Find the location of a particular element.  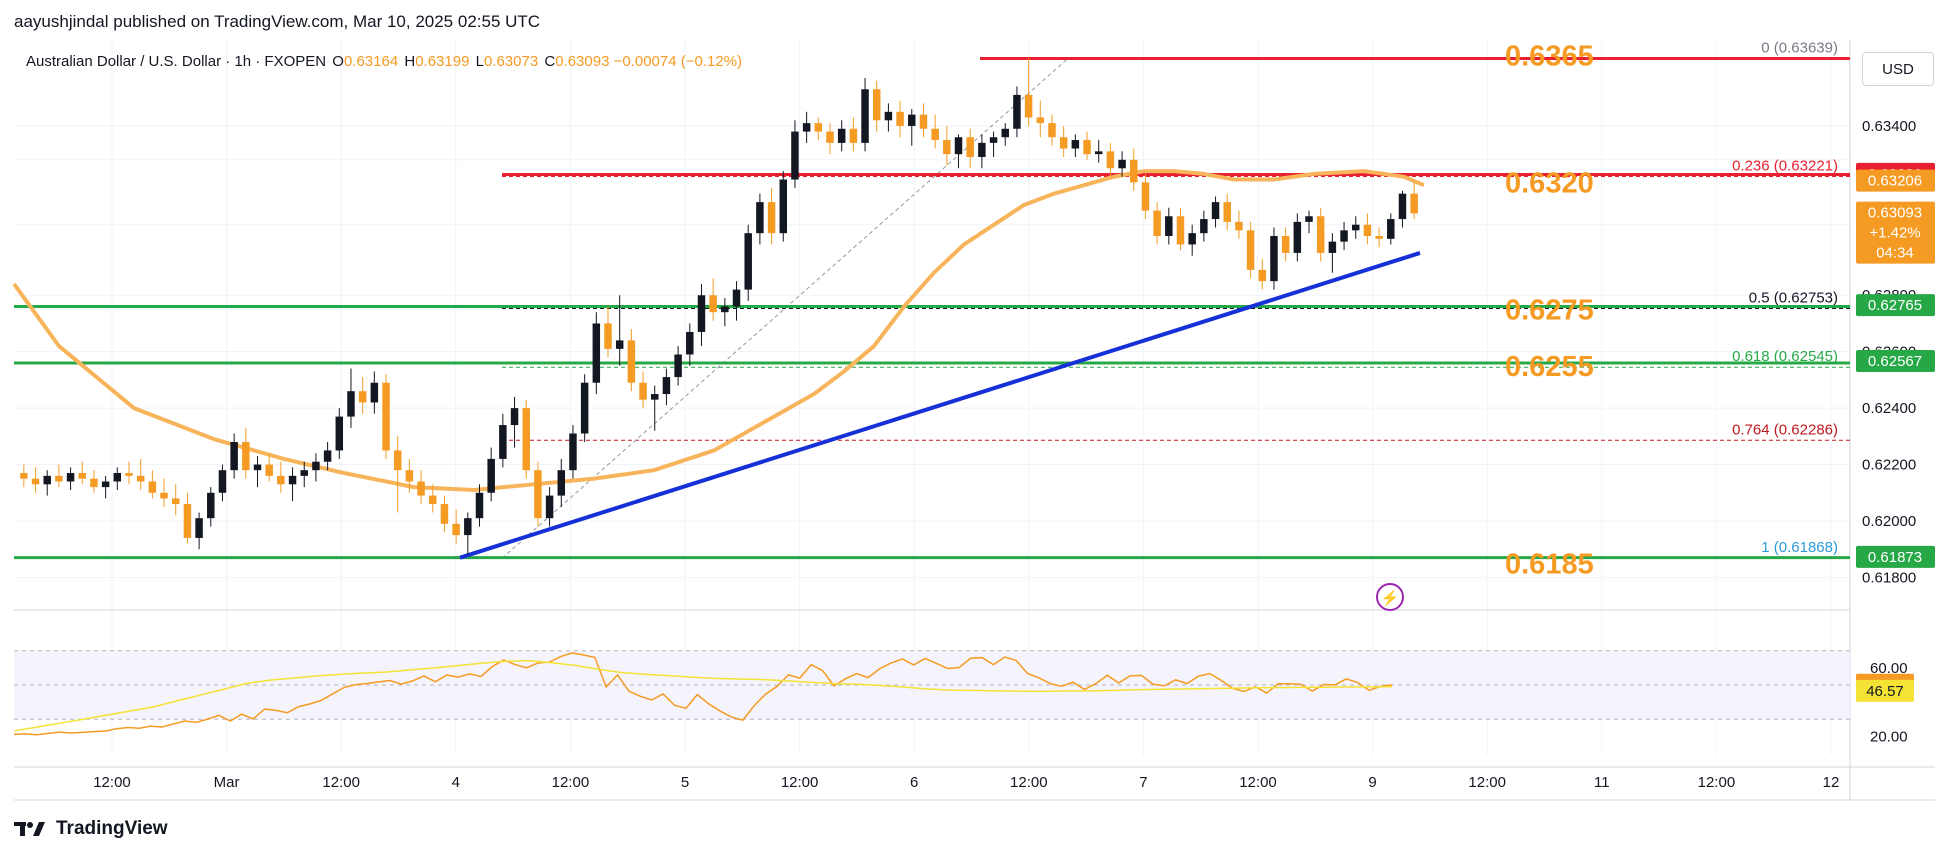

brand-footer: TradingView is located at coordinates (91, 829).